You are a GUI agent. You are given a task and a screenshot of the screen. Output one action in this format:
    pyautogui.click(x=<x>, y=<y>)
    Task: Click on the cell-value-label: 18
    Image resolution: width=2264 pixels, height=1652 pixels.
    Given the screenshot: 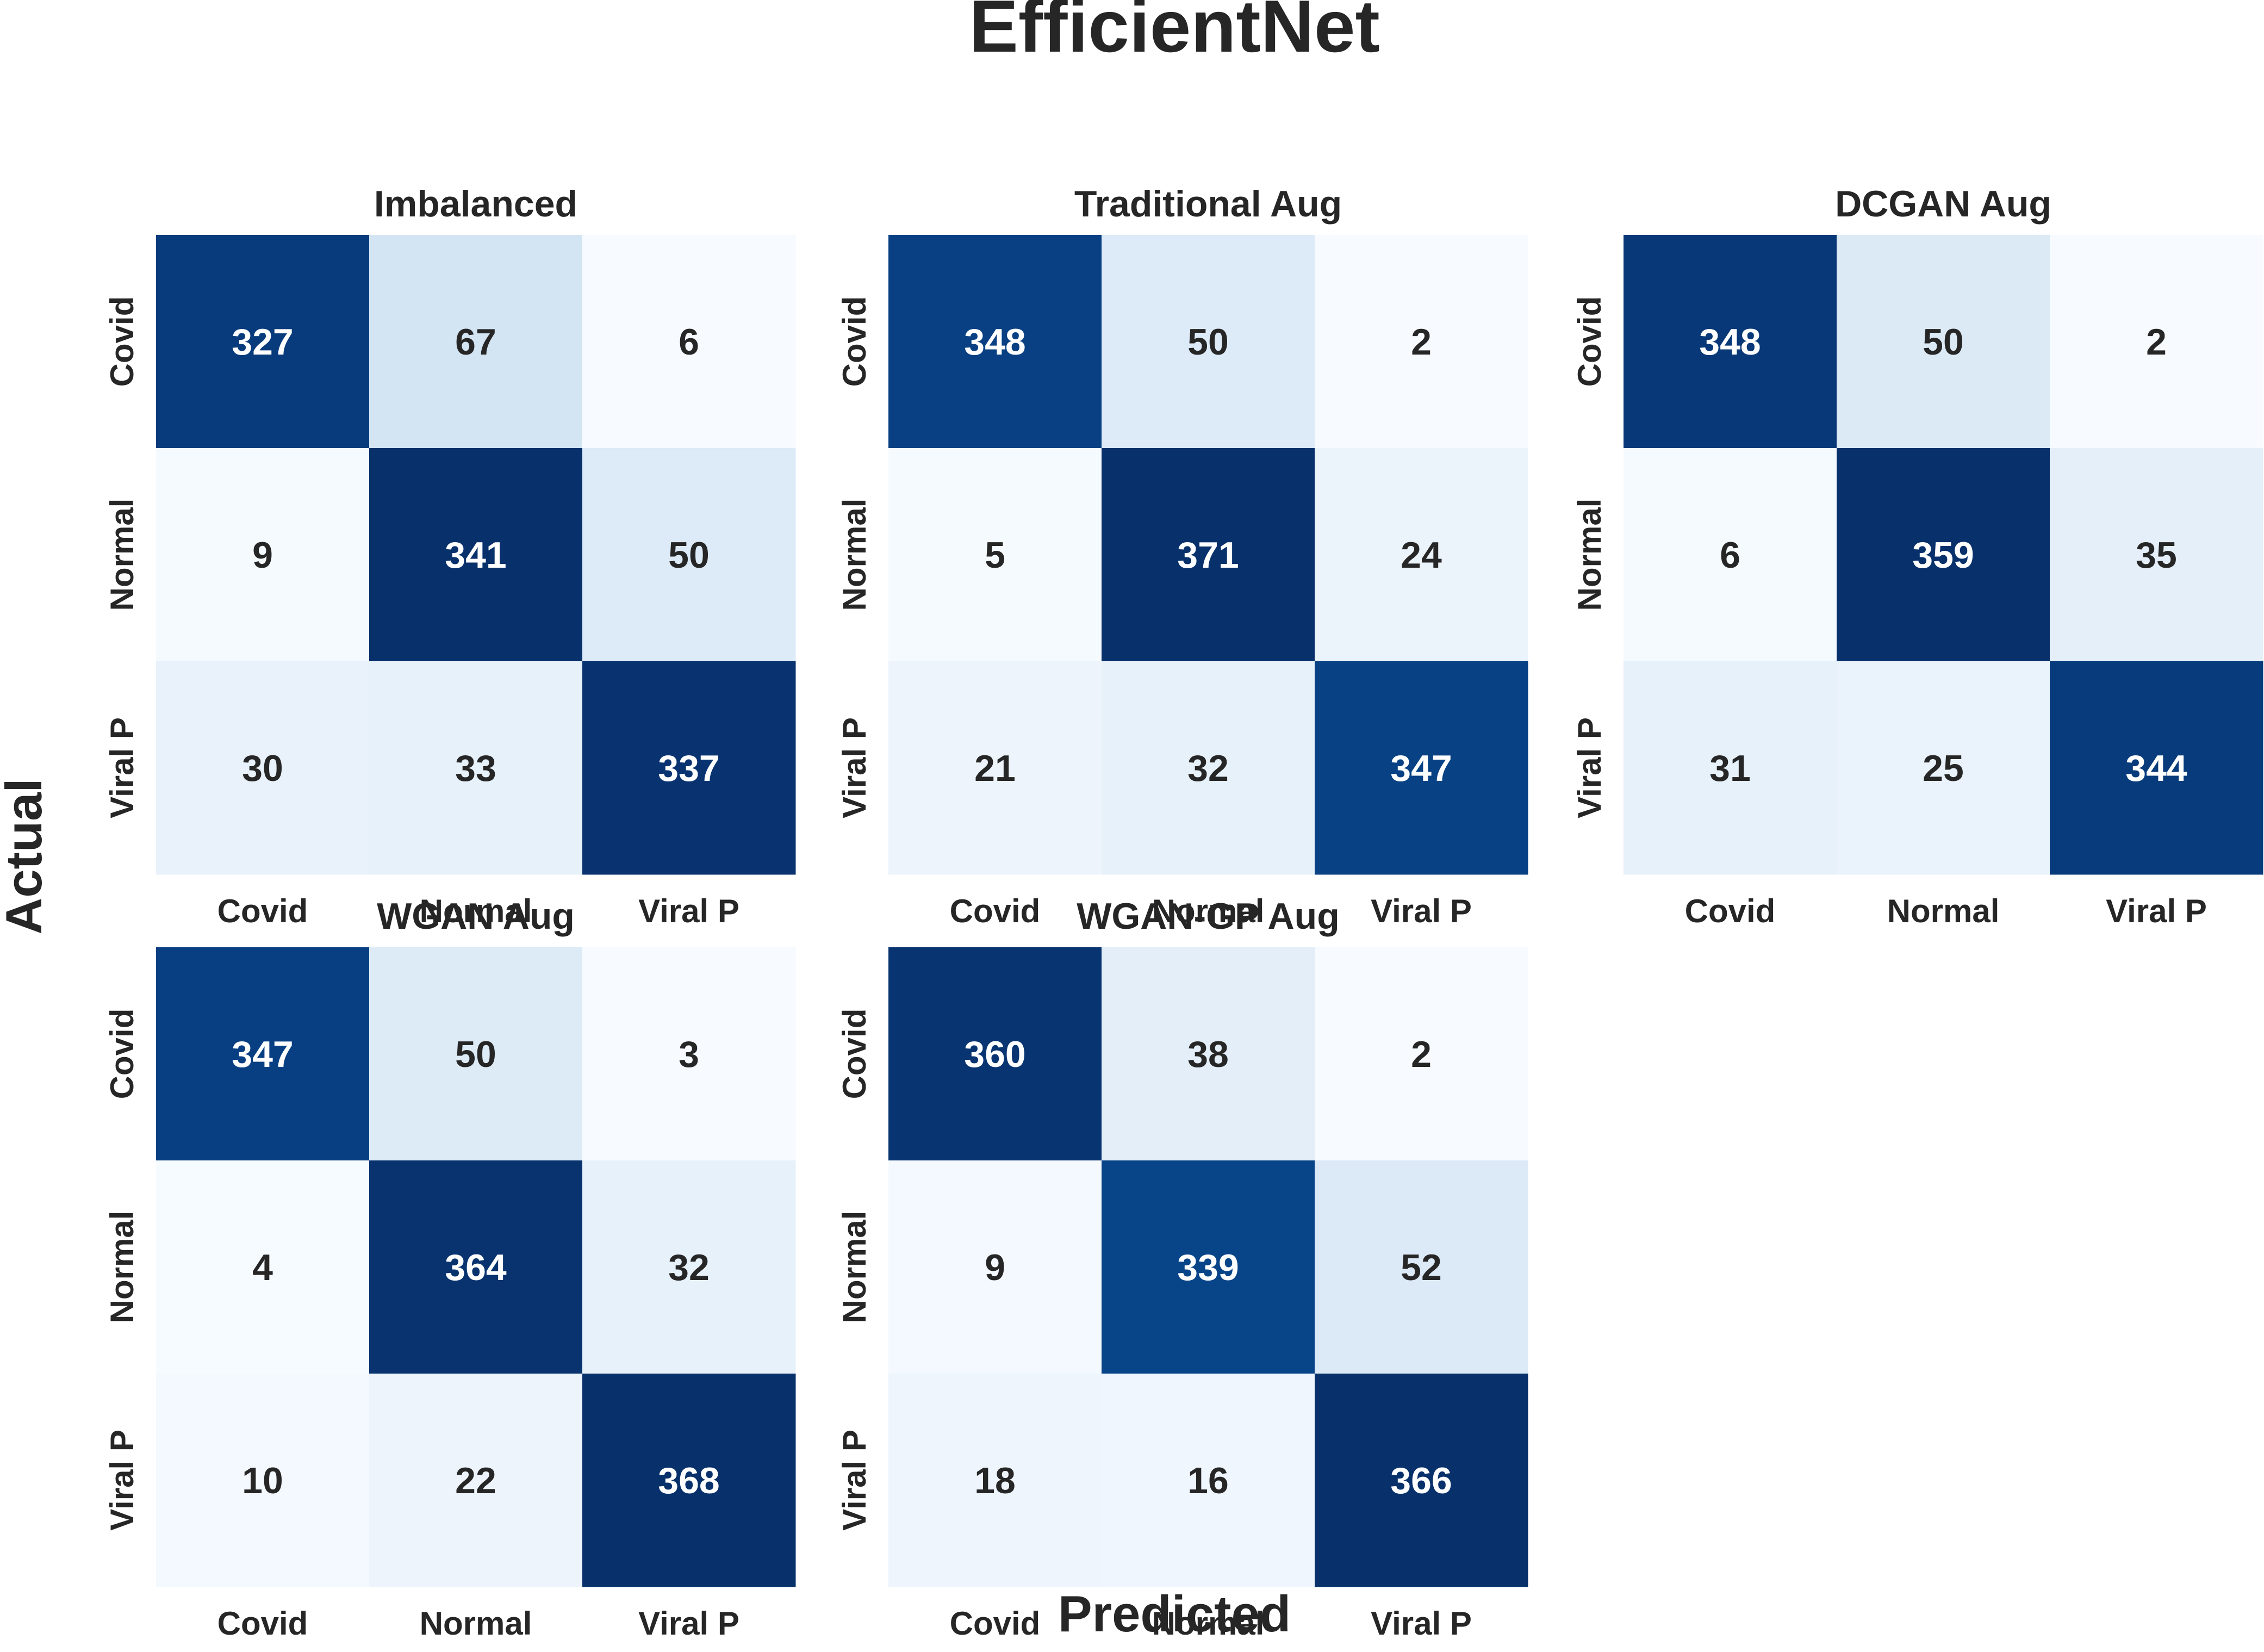 What is the action you would take?
    pyautogui.click(x=995, y=1480)
    